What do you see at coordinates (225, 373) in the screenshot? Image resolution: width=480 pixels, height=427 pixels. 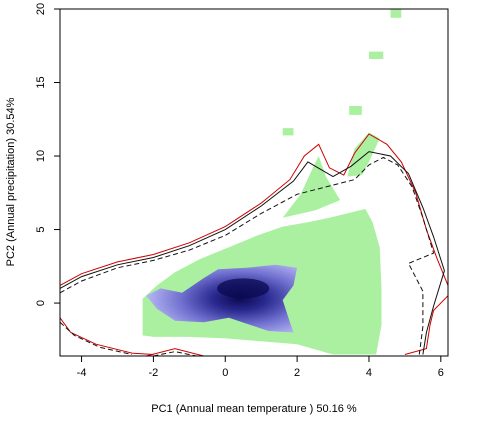 I see `x-tick-label-0: 0` at bounding box center [225, 373].